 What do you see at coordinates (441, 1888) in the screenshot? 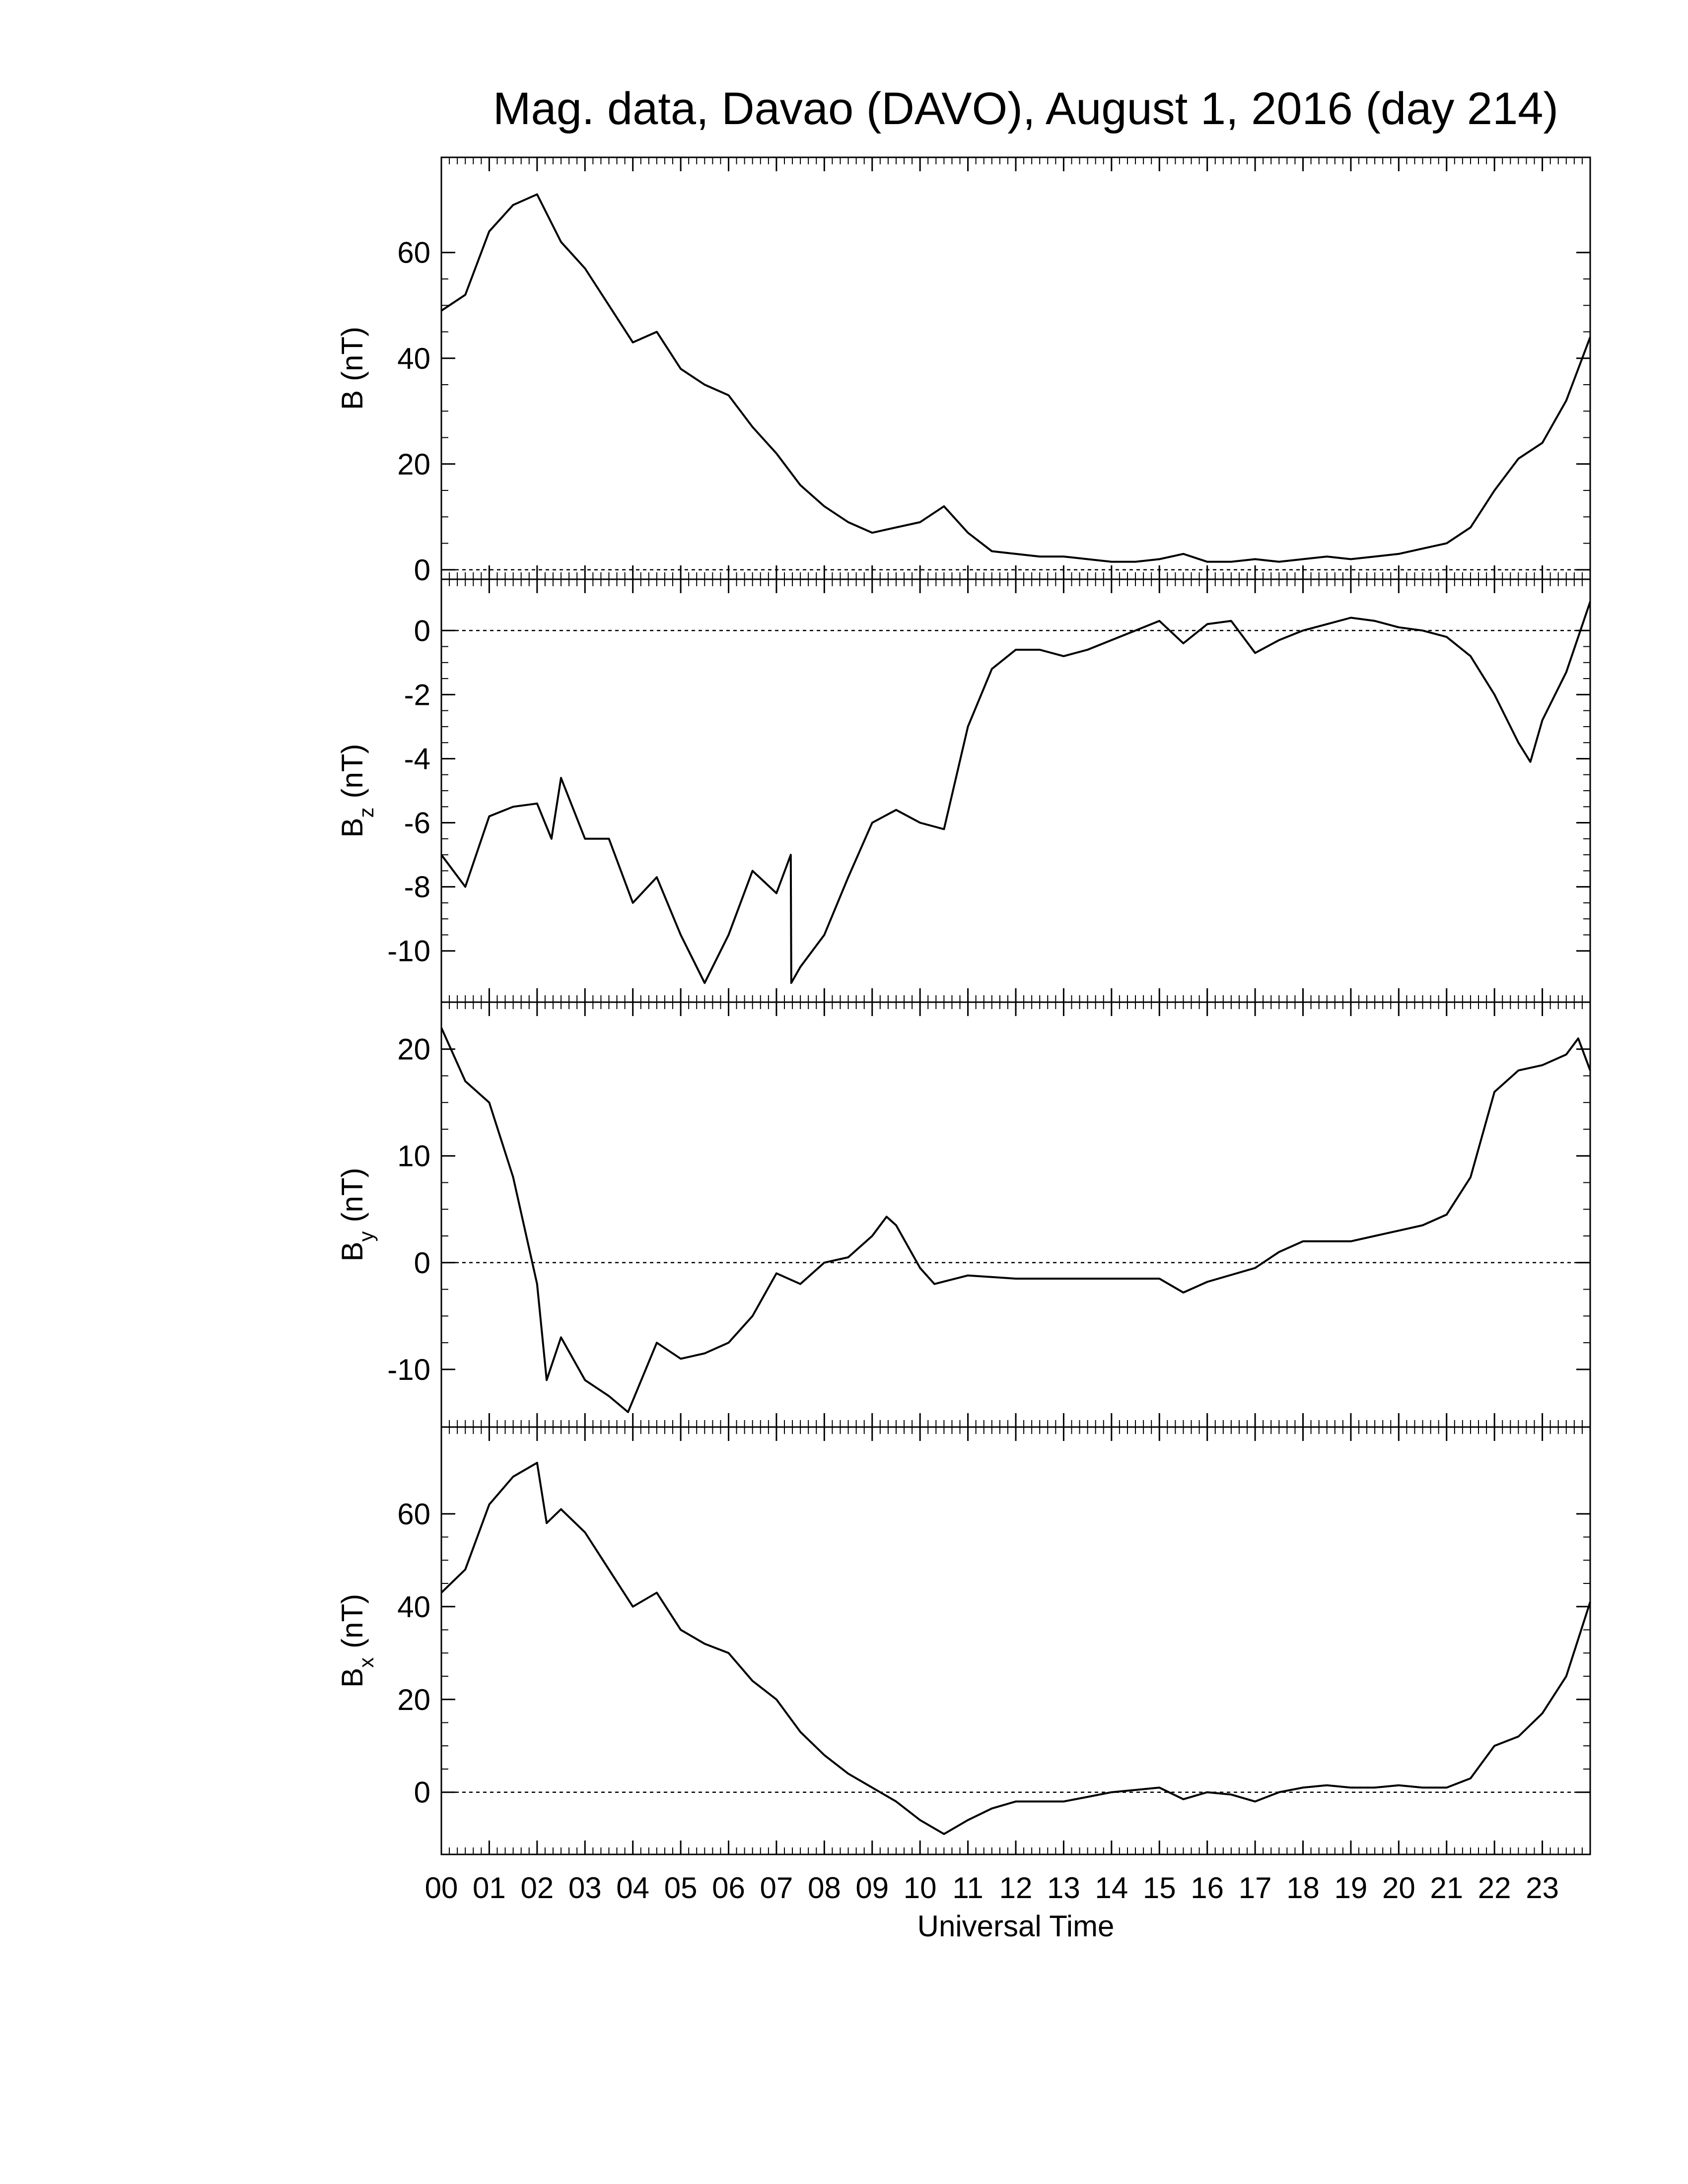
I see `x-tick-label: 00` at bounding box center [441, 1888].